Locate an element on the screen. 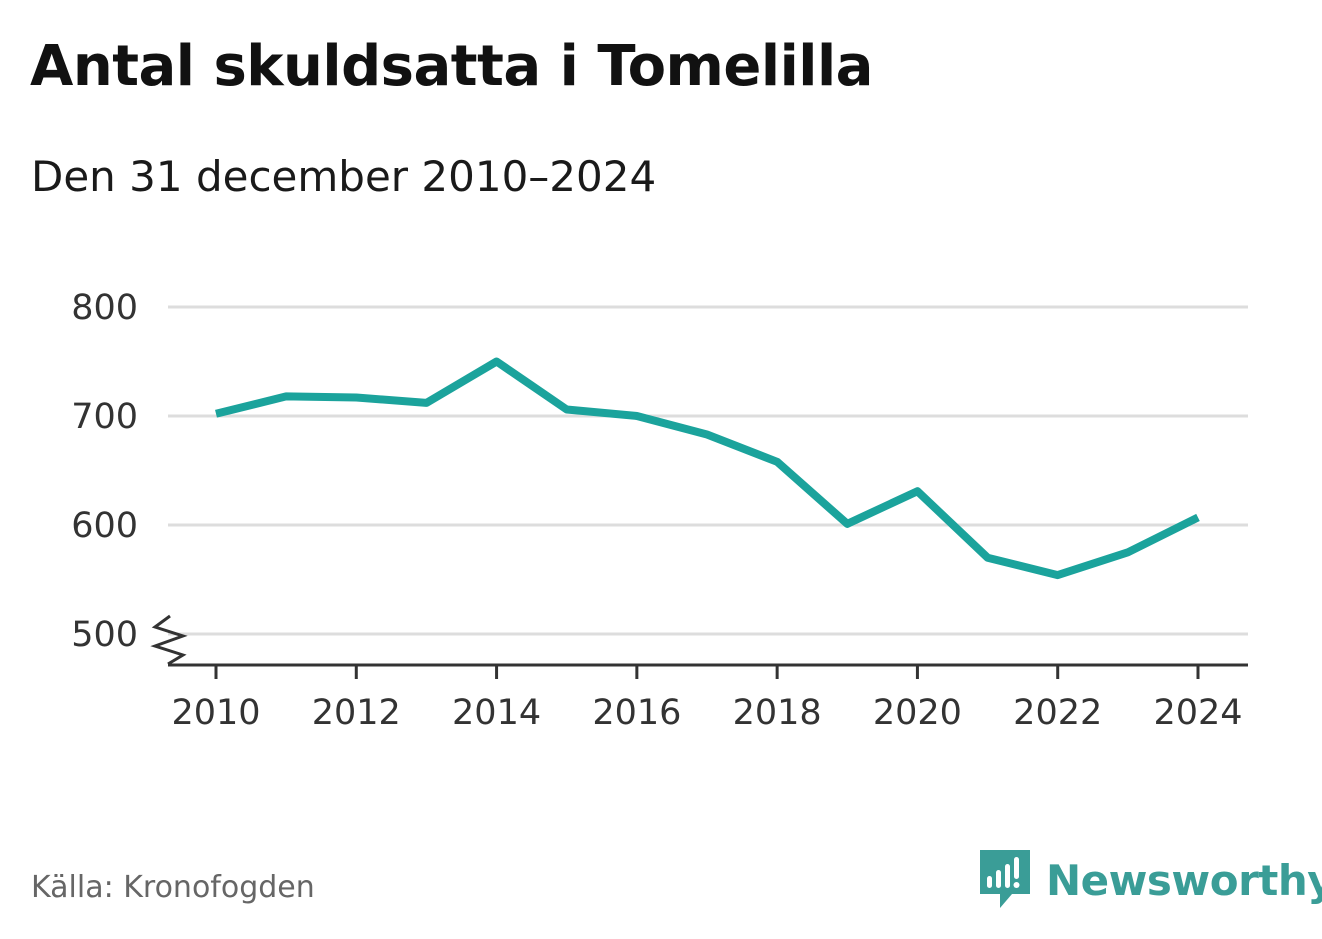 This screenshot has height=939, width=1322. x-tick-label: 2022 is located at coordinates (1057, 713).